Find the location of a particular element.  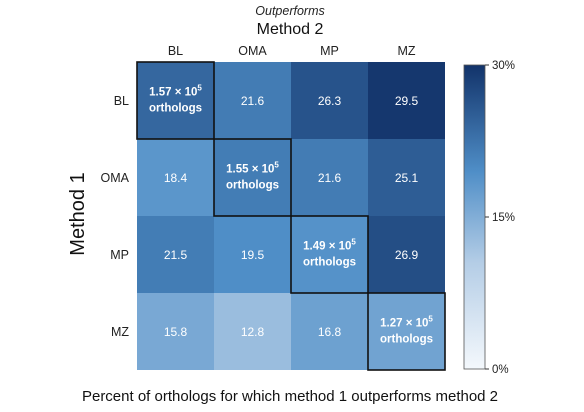

row-label: BL is located at coordinates (121, 101).